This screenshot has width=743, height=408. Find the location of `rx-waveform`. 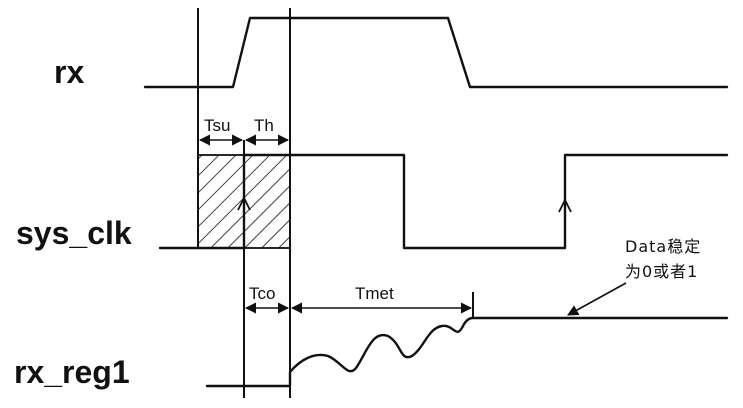

rx-waveform is located at coordinates (436, 52).